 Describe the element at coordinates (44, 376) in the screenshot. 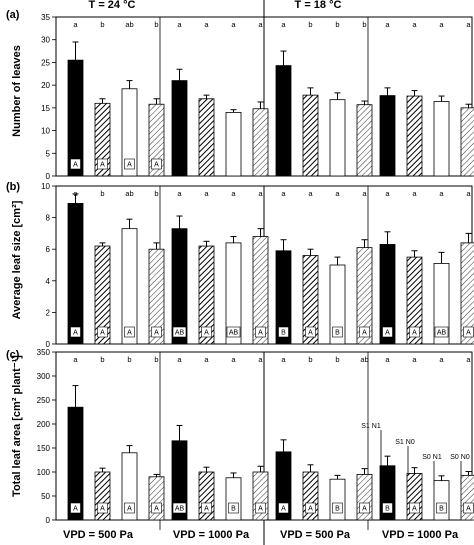

I see `y-tick-label: 300` at that location.